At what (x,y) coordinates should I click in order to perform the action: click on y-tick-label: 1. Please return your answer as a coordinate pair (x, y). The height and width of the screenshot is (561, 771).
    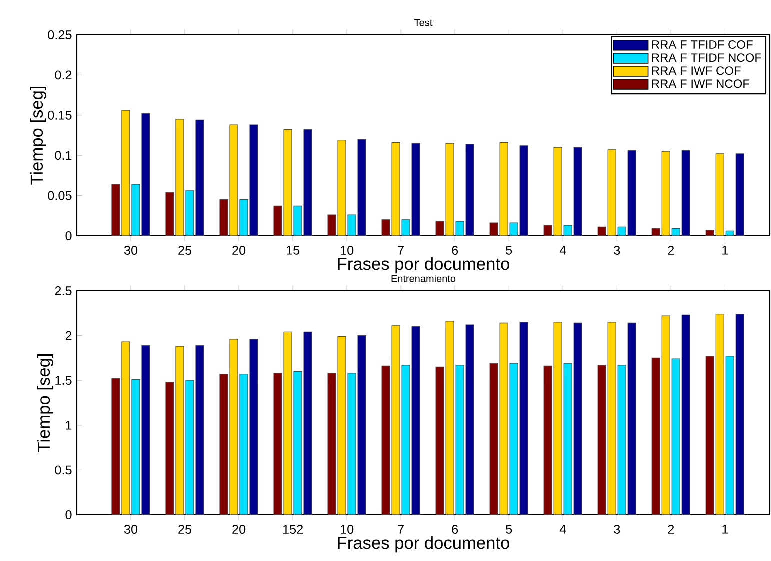
    Looking at the image, I should click on (69, 425).